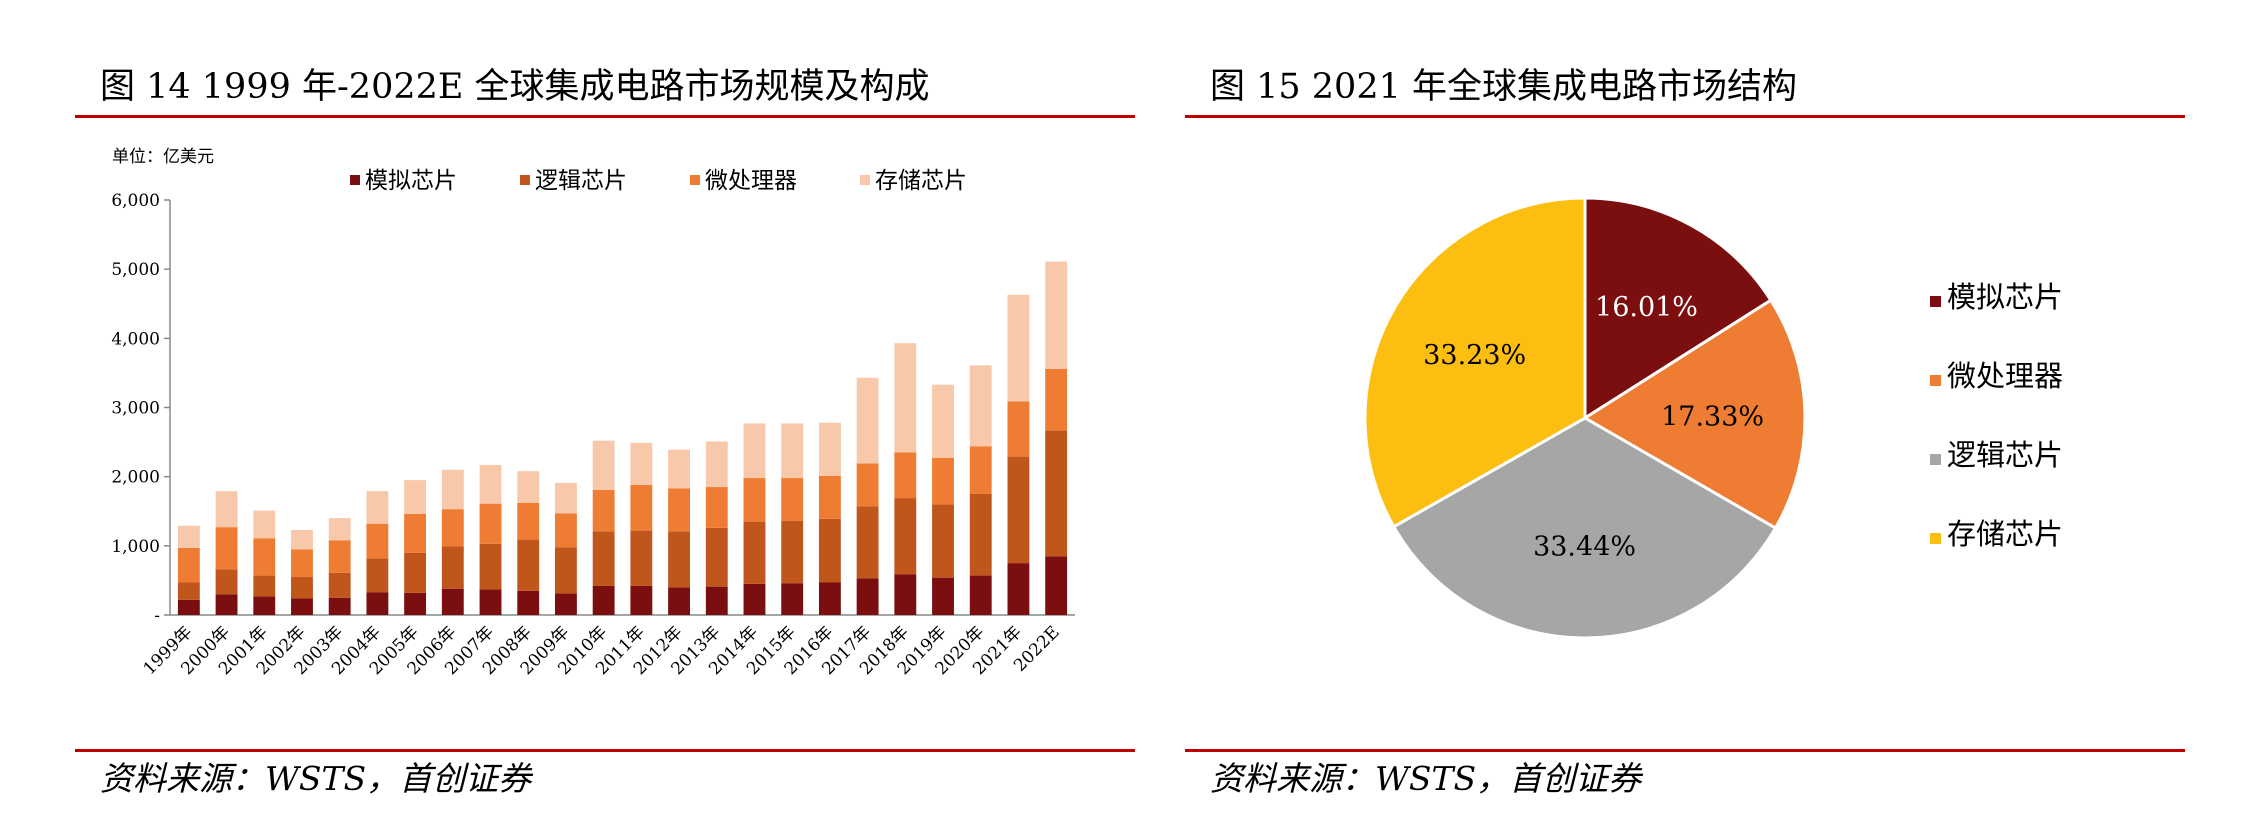  What do you see at coordinates (1474, 355) in the screenshot?
I see `slice-label: 33.23%` at bounding box center [1474, 355].